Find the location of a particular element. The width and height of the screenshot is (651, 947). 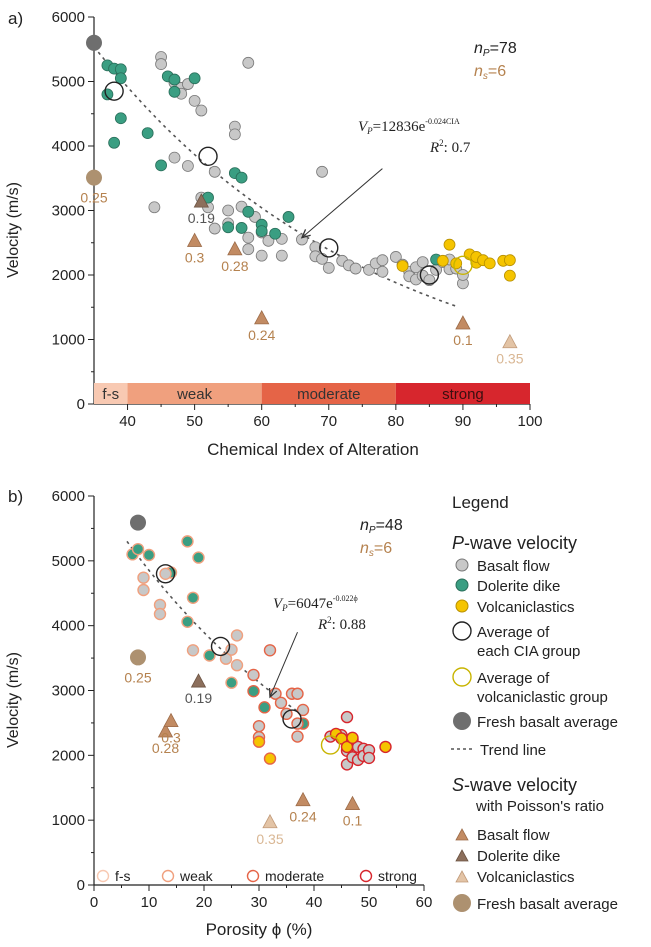

panel-a-s-basalt-marker is located at coordinates (262, 317).